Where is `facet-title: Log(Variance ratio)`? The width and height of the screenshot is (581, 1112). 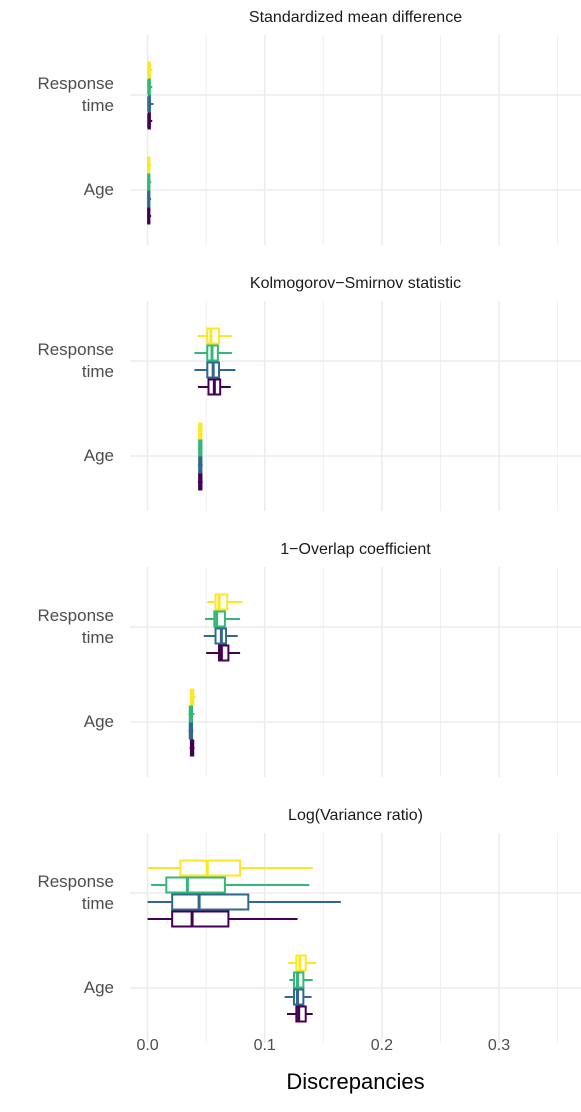 facet-title: Log(Variance ratio) is located at coordinates (355, 815).